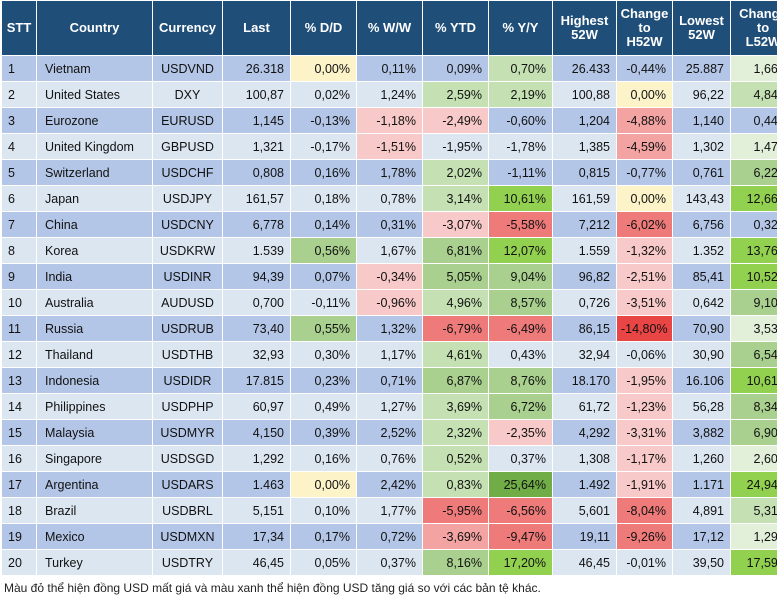 The height and width of the screenshot is (602, 777). Describe the element at coordinates (256, 250) in the screenshot. I see `cell-last: 1.539` at that location.